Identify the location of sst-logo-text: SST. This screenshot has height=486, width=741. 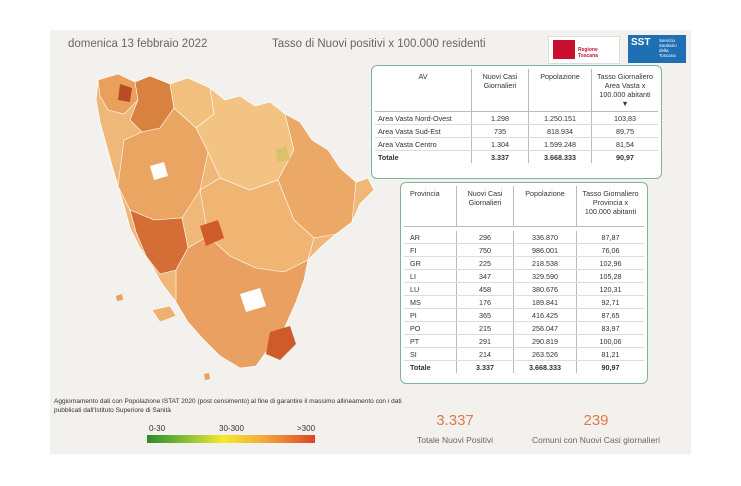
(641, 42).